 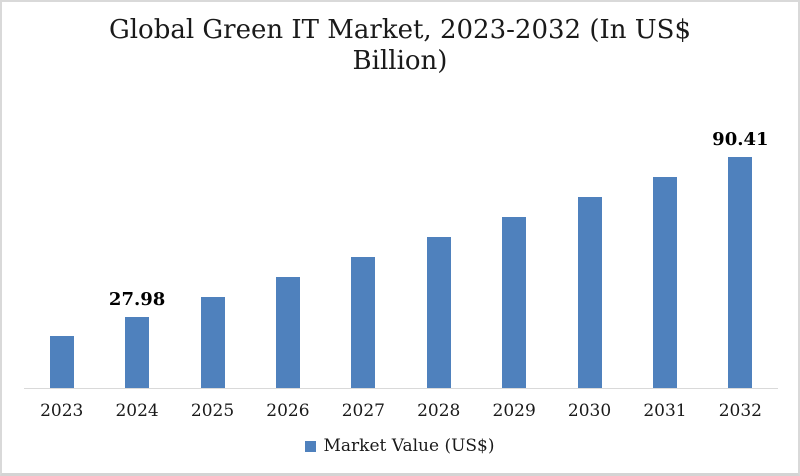 I want to click on bar-slot-2031: 2031, so click(x=664, y=261).